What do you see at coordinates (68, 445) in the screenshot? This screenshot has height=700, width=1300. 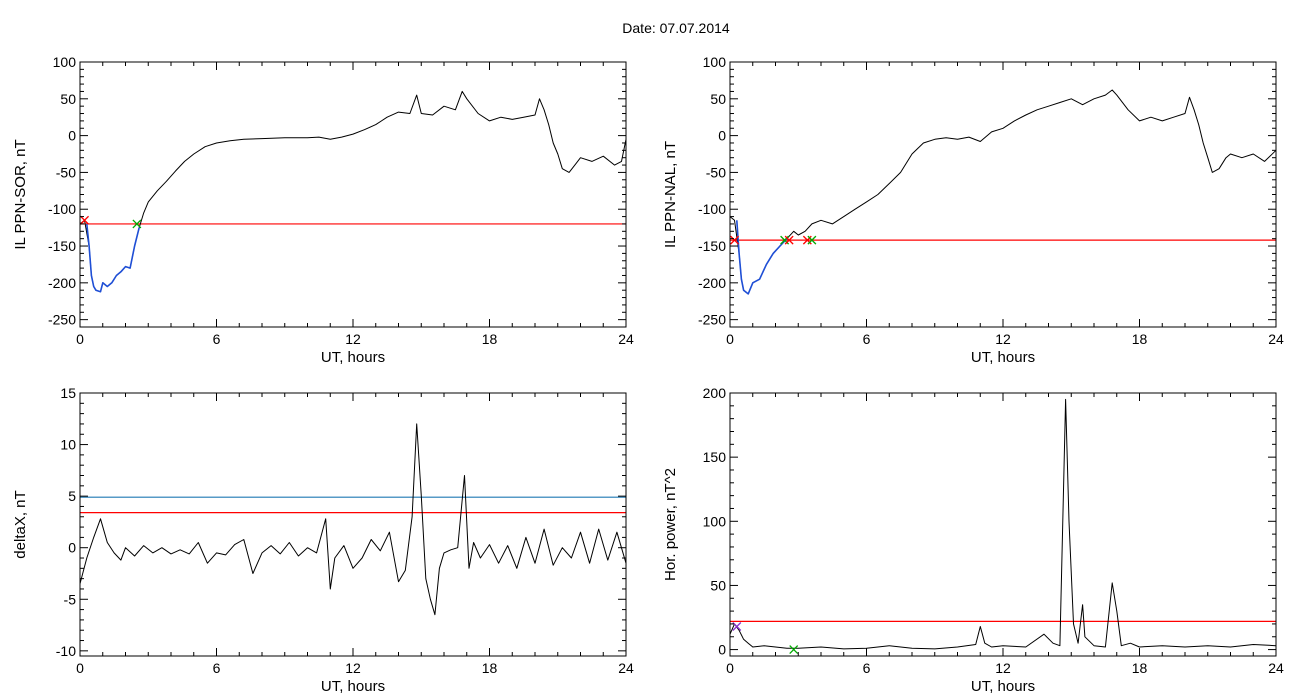 I see `y-tick-label: 10` at bounding box center [68, 445].